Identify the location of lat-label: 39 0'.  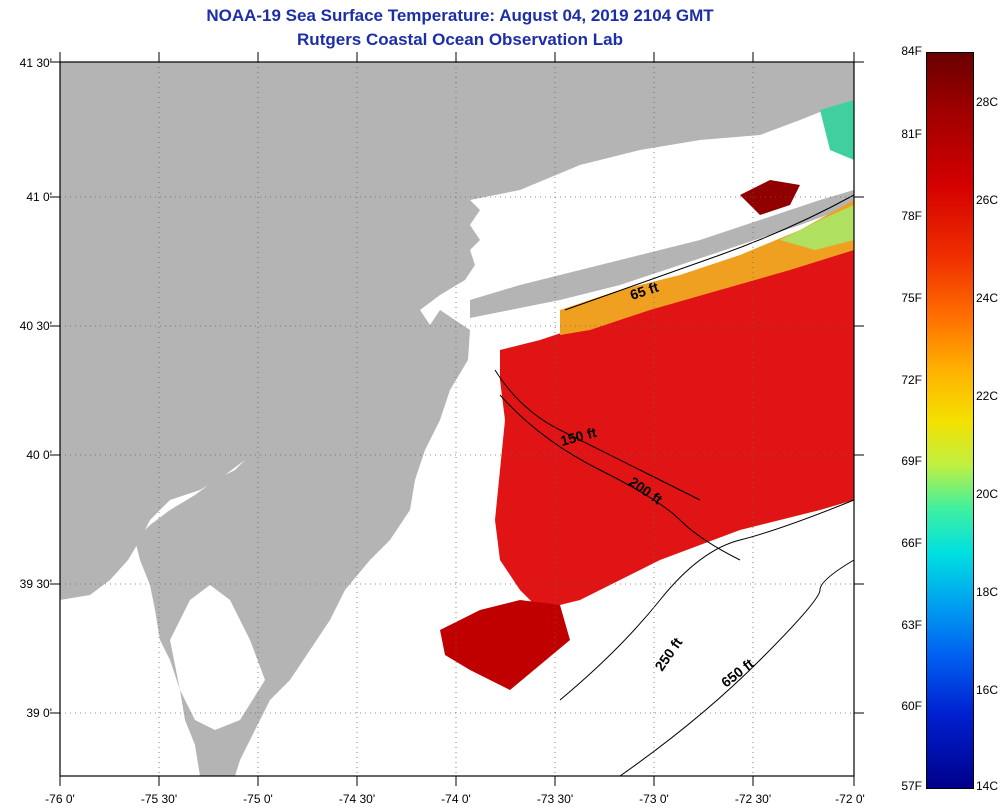
(39, 713).